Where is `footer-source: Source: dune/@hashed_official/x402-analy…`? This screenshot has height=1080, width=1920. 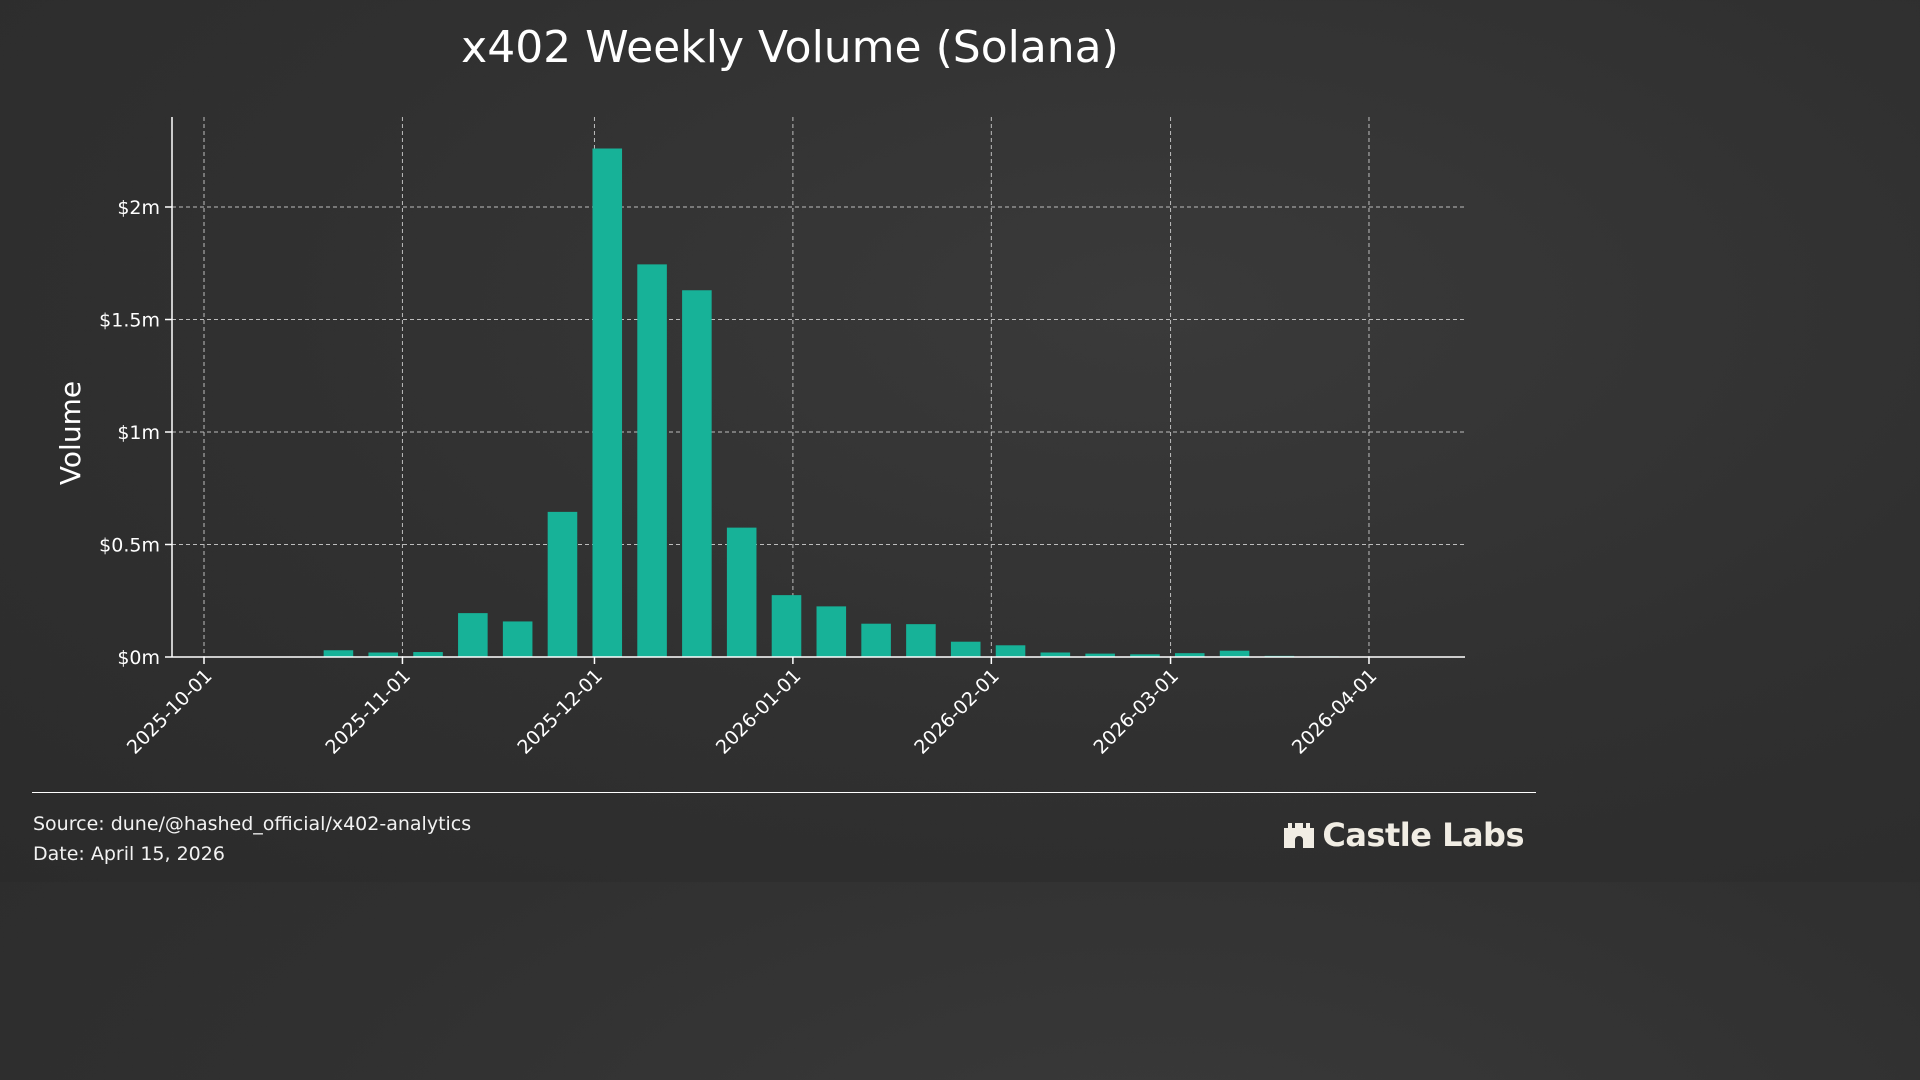
footer-source: Source: dune/@hashed_official/x402-analy… is located at coordinates (252, 824).